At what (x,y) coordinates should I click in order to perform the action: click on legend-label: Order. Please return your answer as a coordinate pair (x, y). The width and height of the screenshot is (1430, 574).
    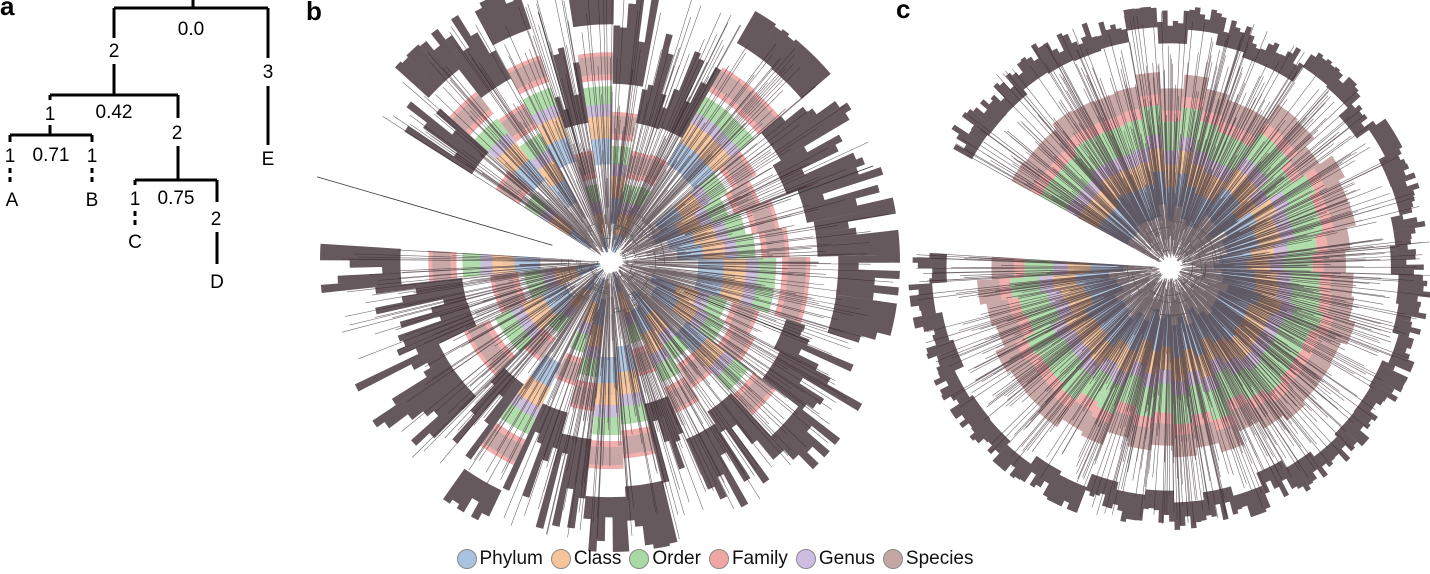
    Looking at the image, I should click on (676, 558).